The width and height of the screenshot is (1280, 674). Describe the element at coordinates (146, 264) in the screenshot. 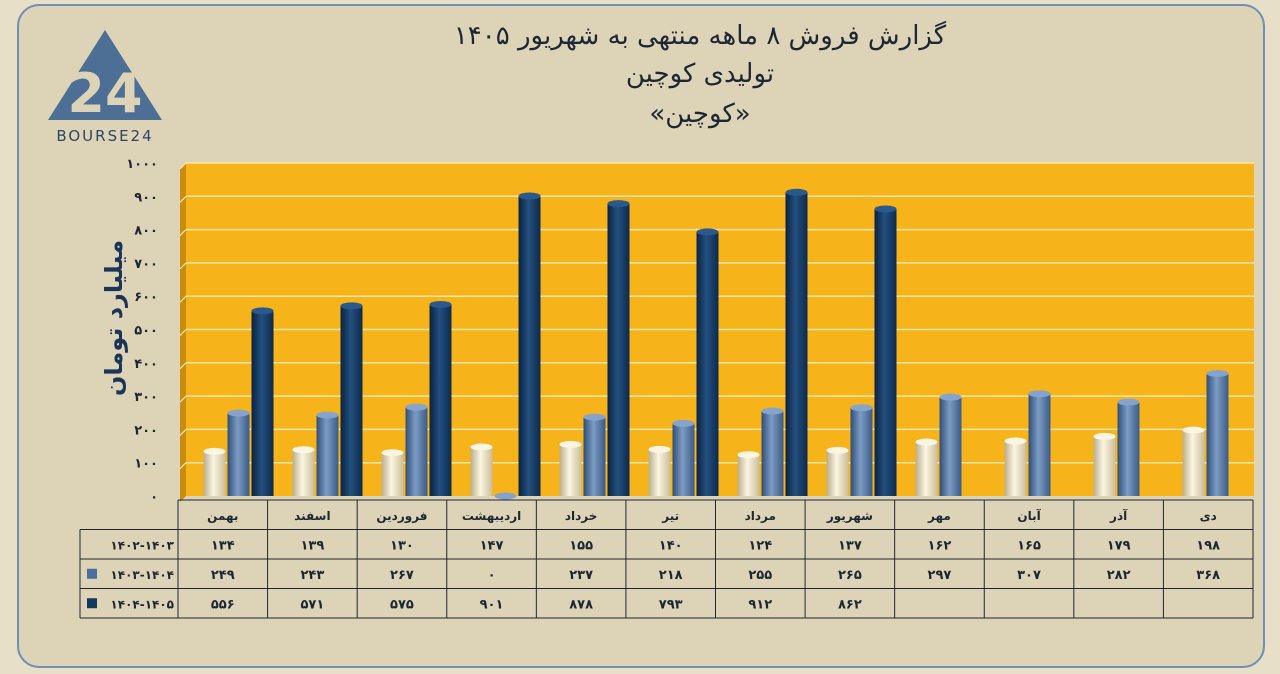

I see `y-tick-label: ۷۰۰` at that location.